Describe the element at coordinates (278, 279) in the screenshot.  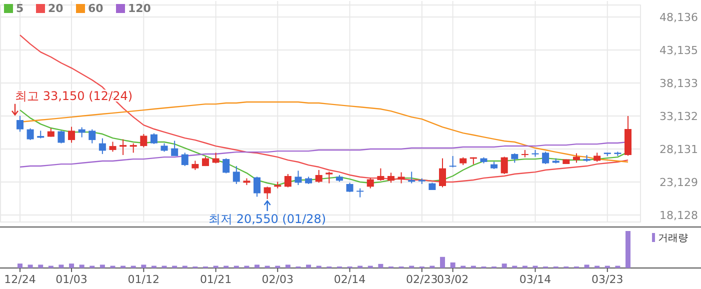
I see `x-tick-label: 02/03` at that location.